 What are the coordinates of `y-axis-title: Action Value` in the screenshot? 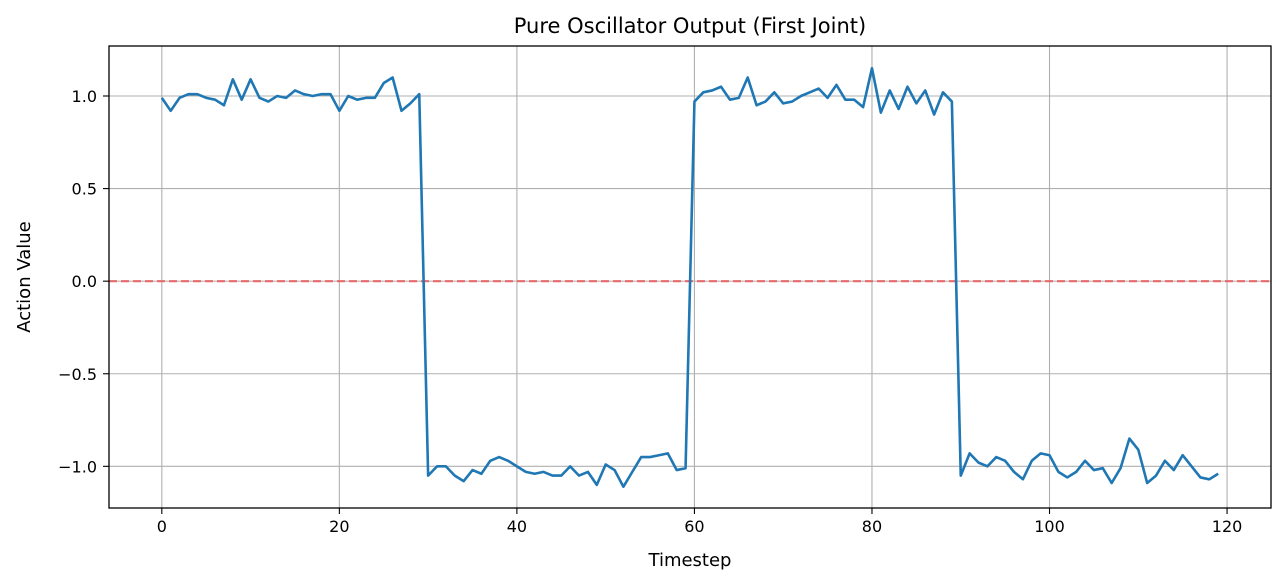 It's located at (24, 277).